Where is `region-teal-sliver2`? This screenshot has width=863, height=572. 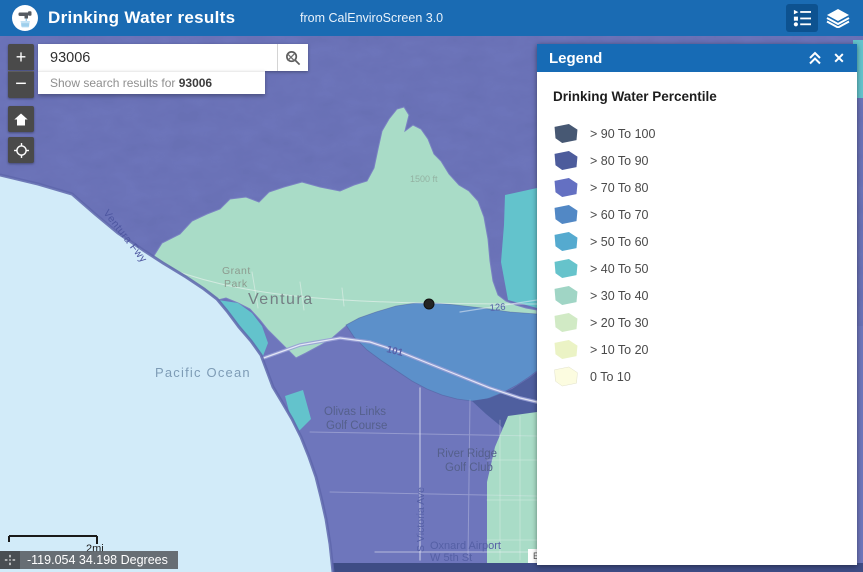 region-teal-sliver2 is located at coordinates (298, 410).